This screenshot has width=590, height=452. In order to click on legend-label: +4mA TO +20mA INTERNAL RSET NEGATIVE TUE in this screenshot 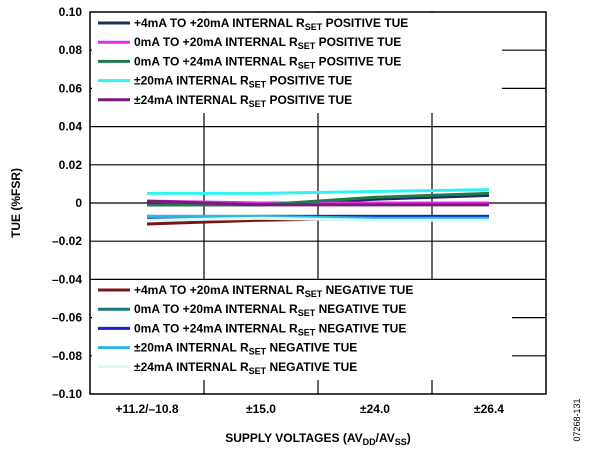, I will do `click(273, 291)`.